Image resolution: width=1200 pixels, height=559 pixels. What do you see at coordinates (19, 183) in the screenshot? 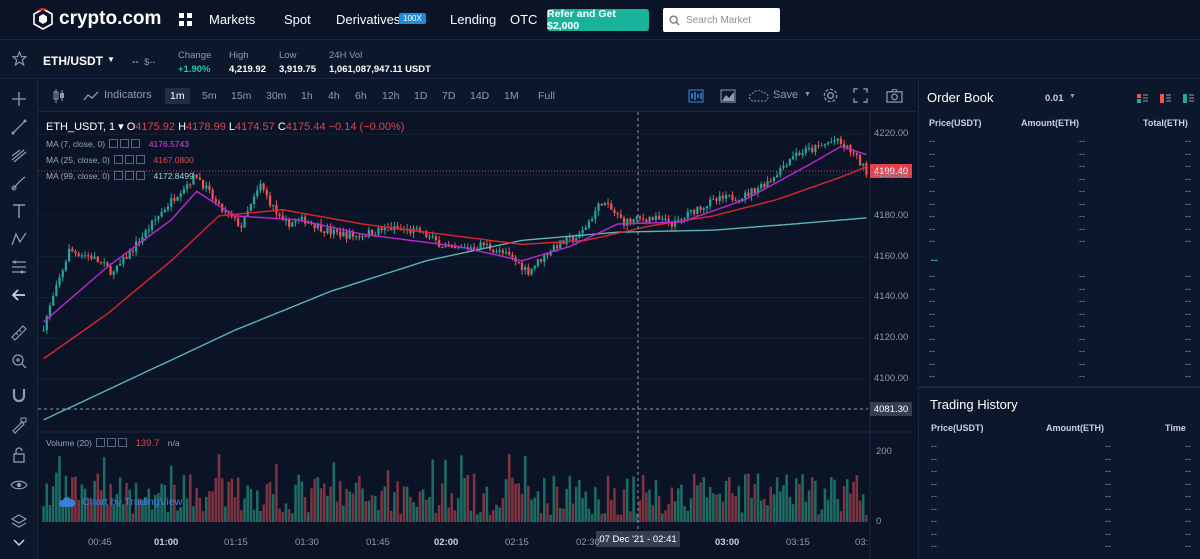
I see `brush-icon` at bounding box center [19, 183].